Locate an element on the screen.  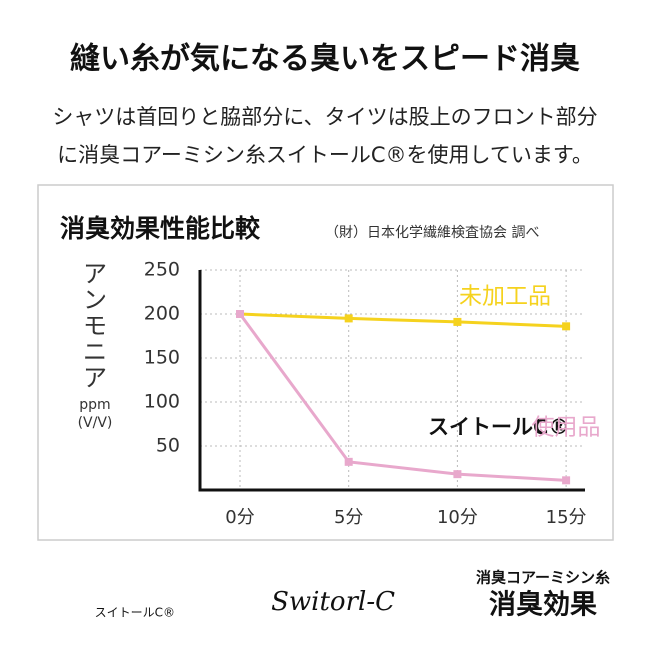
x-tick-label: 5分 is located at coordinates (348, 517).